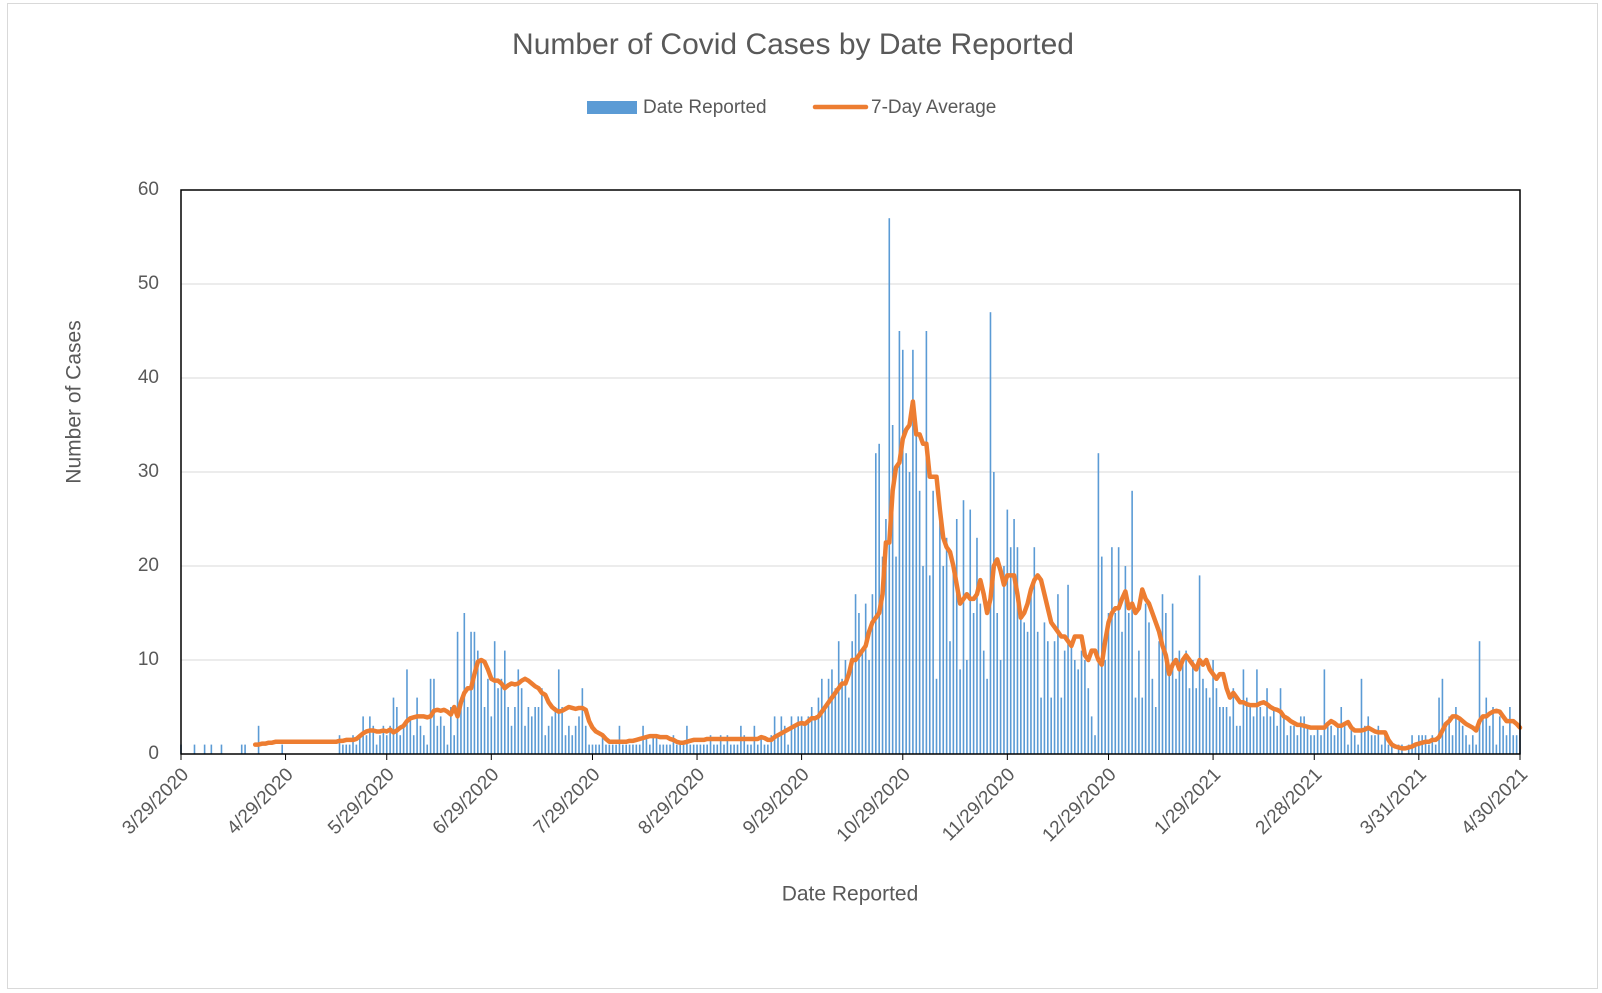  I want to click on legend: Date Reported 7-Day Average, so click(791, 107).